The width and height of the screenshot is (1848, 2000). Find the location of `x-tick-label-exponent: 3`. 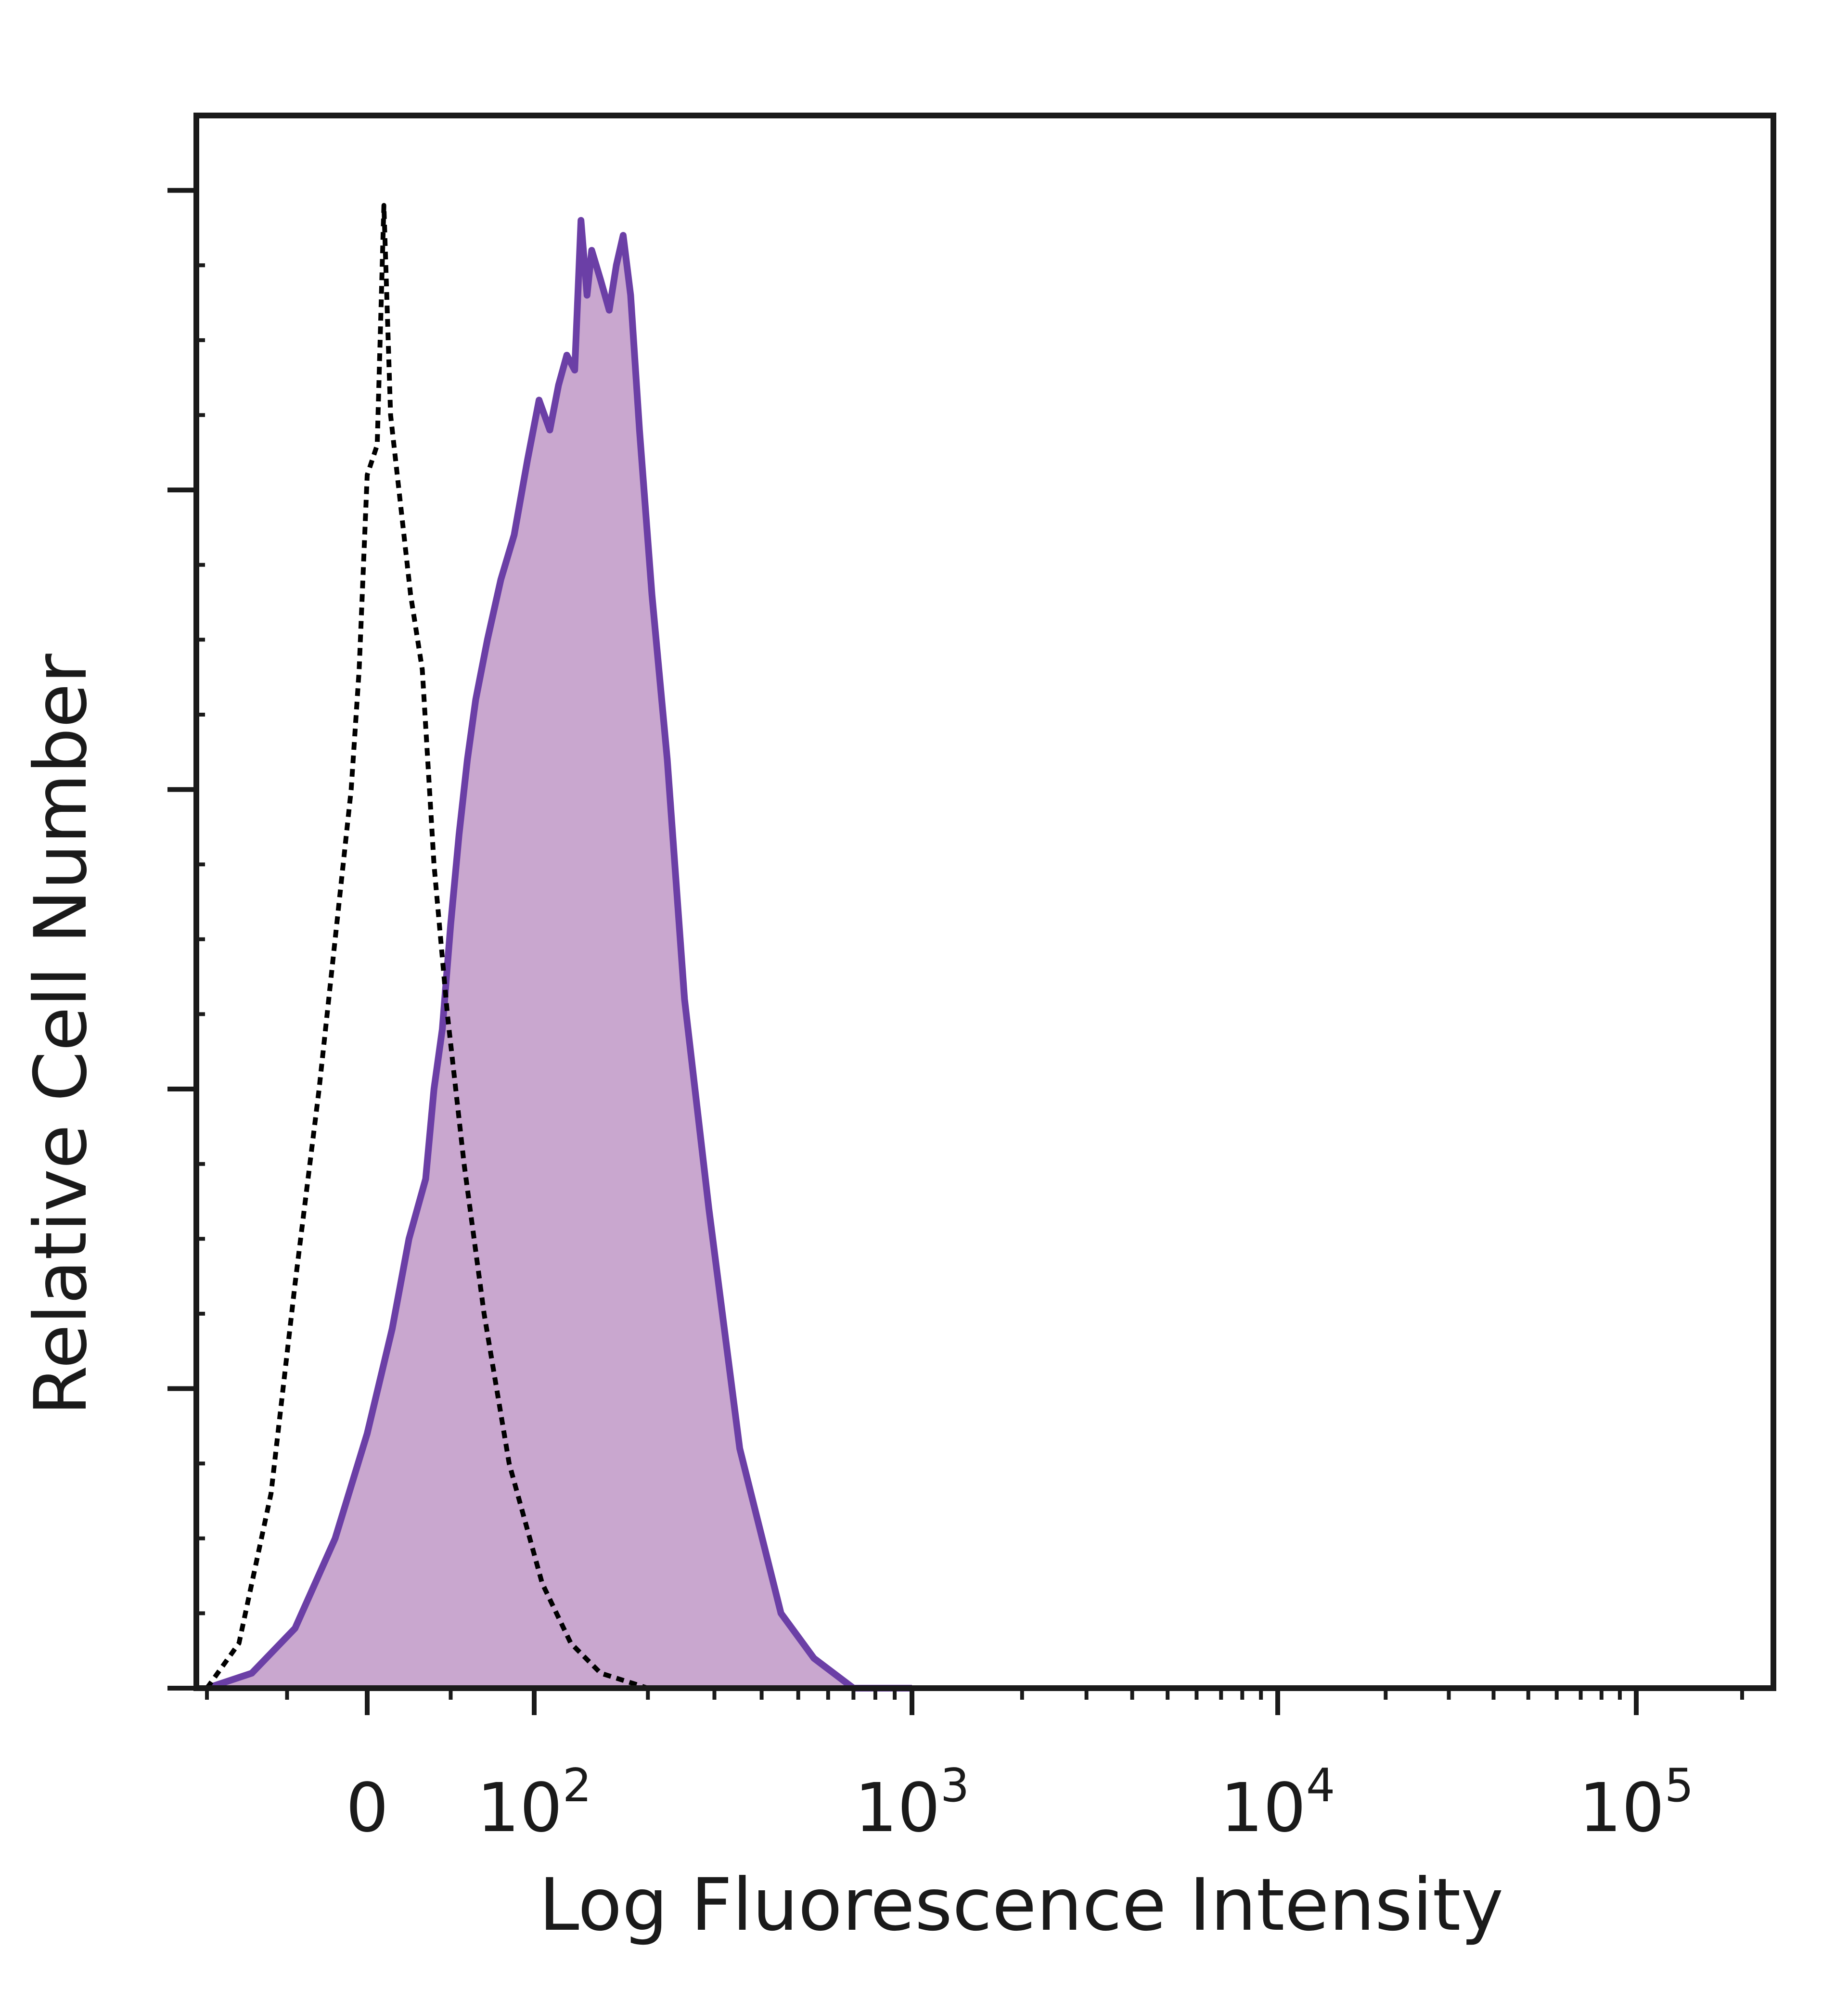

x-tick-label-exponent: 3 is located at coordinates (954, 1785).